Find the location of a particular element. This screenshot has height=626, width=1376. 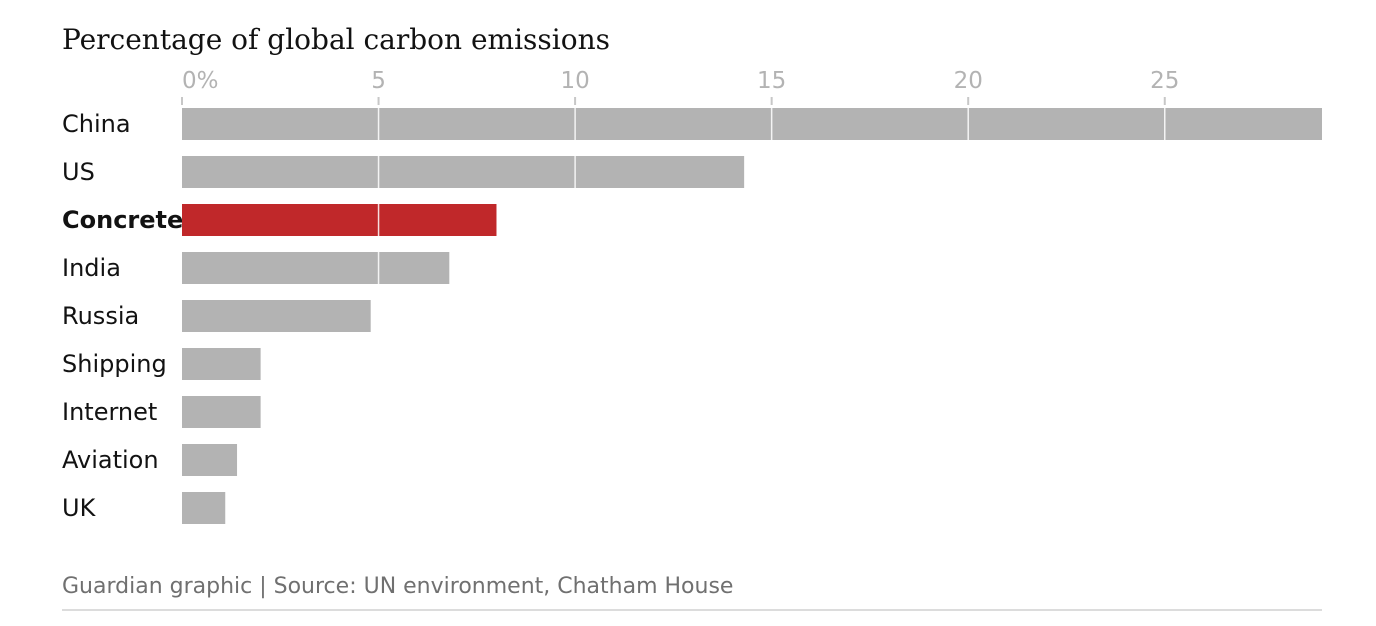

x-axis-tick-marks is located at coordinates (673, 101).